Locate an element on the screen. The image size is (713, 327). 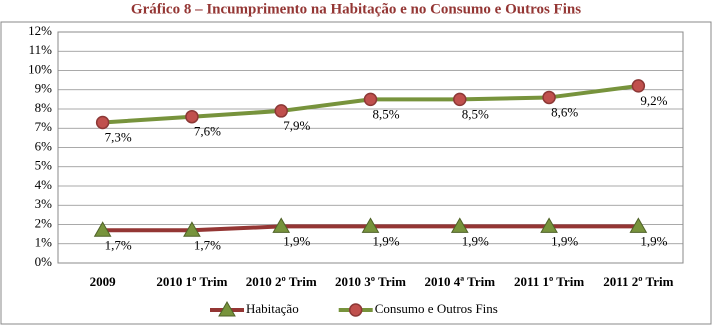
y-tick-label: 6% is located at coordinates (44, 145).